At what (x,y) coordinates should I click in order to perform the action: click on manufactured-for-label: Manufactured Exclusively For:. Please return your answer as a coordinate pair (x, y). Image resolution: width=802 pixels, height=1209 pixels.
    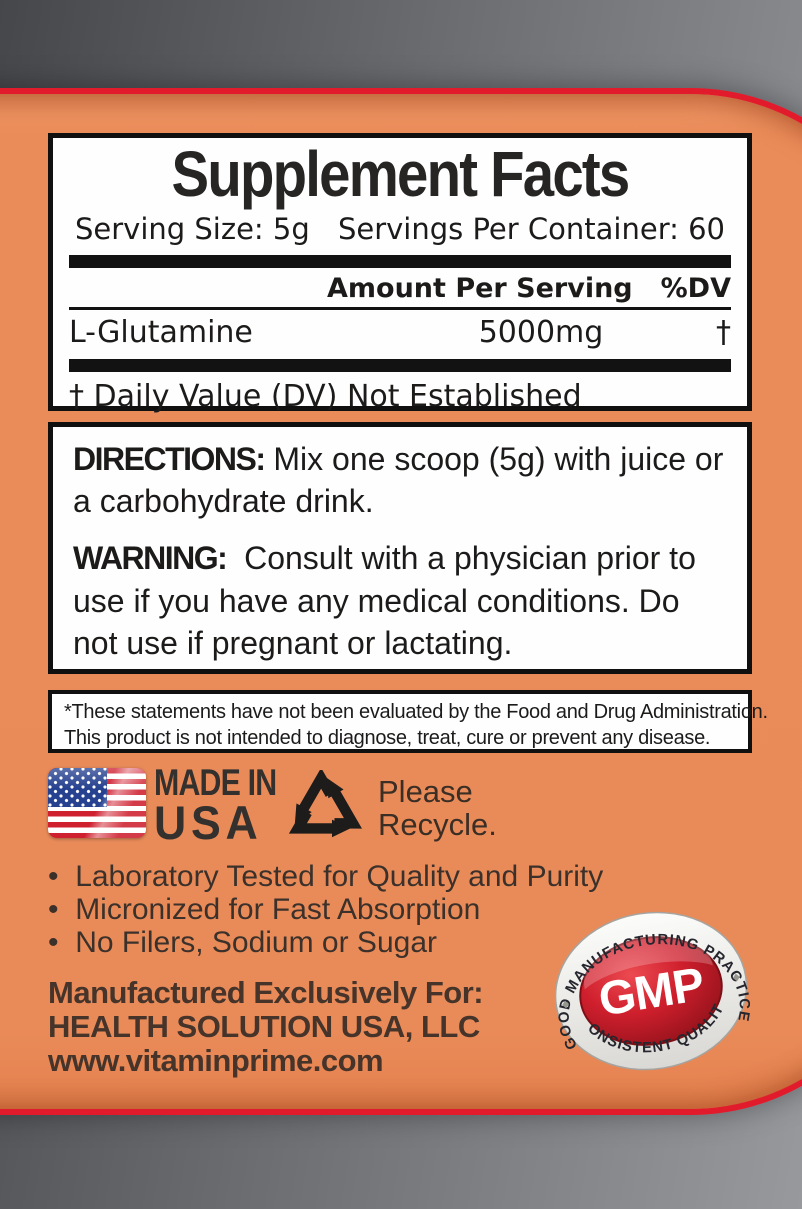
    Looking at the image, I should click on (266, 992).